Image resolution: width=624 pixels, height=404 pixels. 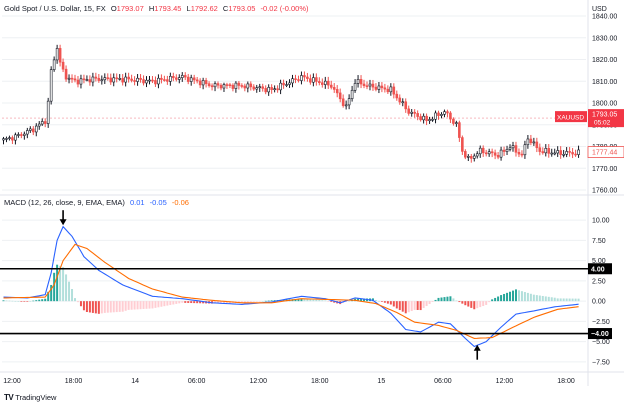 What do you see at coordinates (601, 342) in the screenshot?
I see `macd-tick-label: −5.00` at bounding box center [601, 342].